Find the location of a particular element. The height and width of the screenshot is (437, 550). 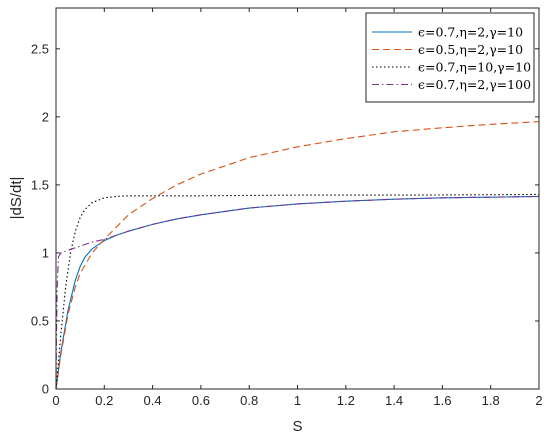

x-tick-label: 0.2 is located at coordinates (104, 400).